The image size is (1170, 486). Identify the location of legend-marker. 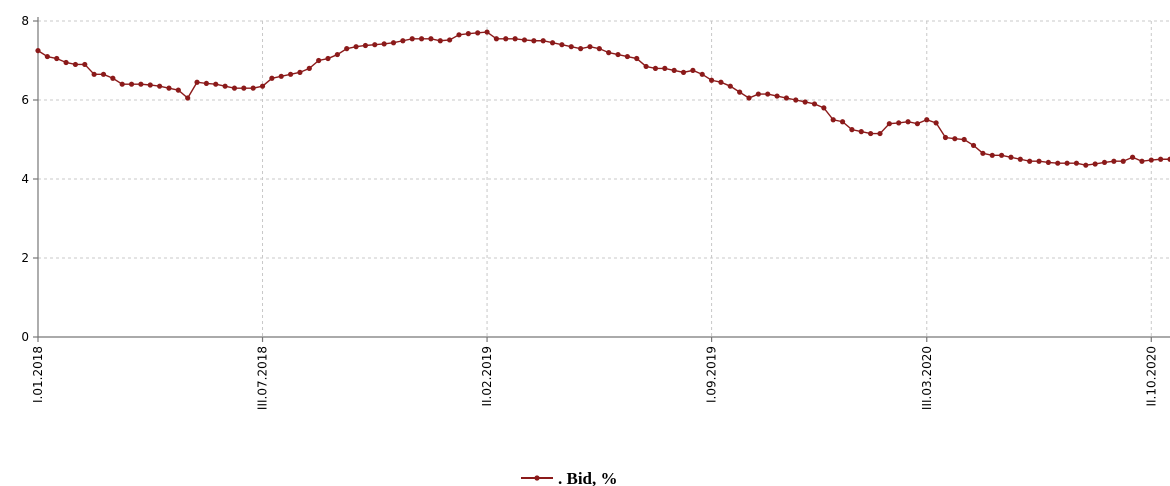
(537, 478).